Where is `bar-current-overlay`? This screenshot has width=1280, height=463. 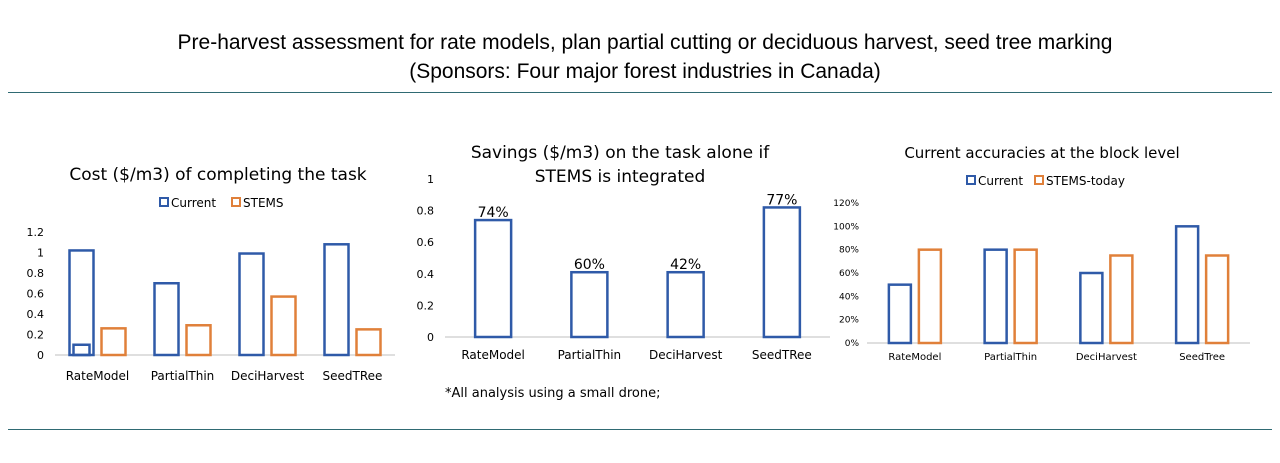 bar-current-overlay is located at coordinates (81, 350).